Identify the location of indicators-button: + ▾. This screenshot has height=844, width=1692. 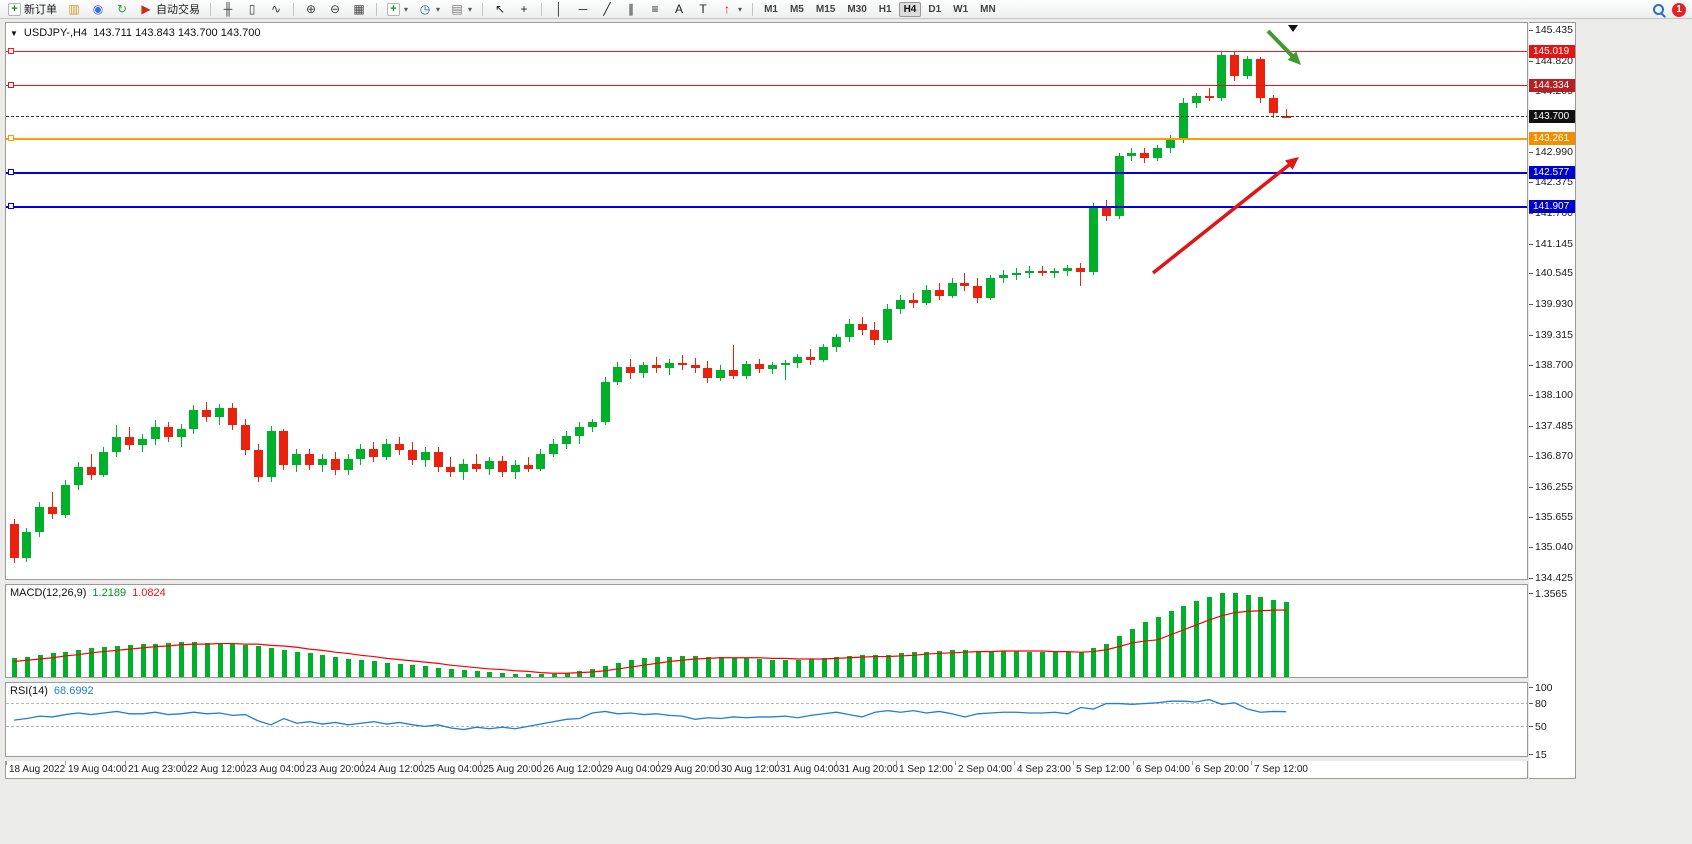
(397, 9).